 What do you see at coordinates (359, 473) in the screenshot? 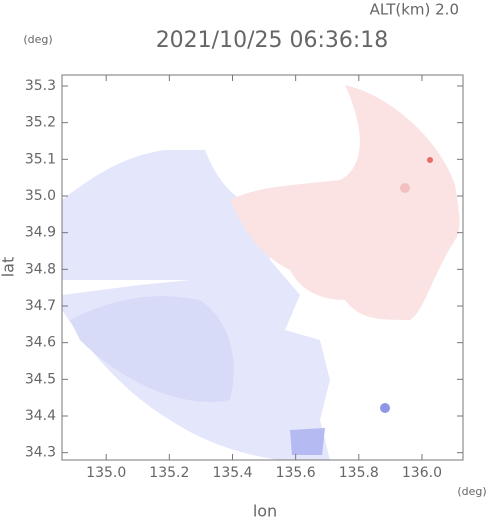
I see `x-tick-label: 135.8` at bounding box center [359, 473].